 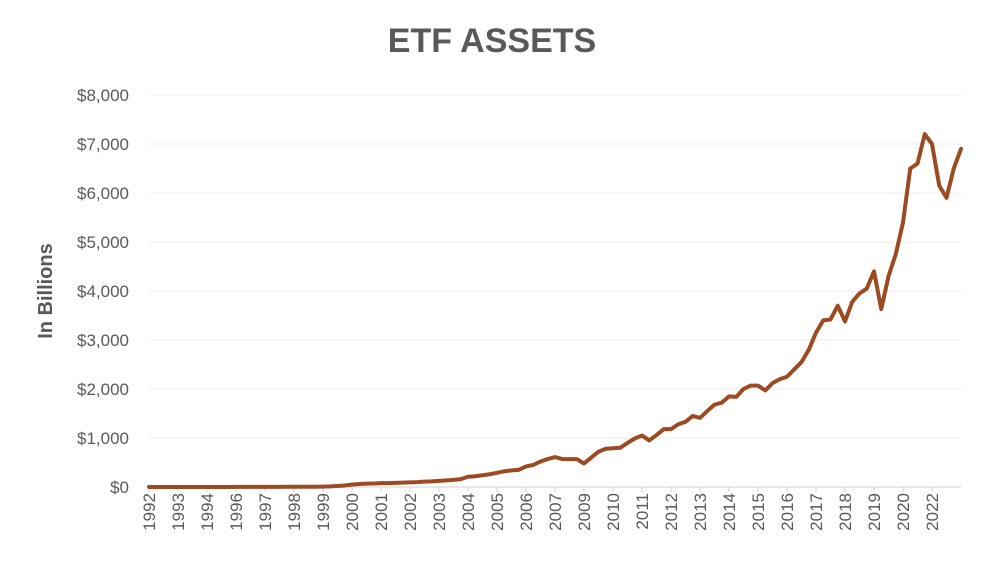 I want to click on x-tick-label: 1999, so click(x=323, y=512).